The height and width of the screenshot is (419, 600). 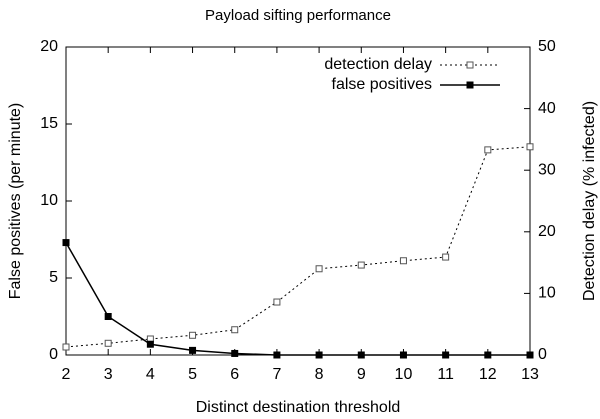 What do you see at coordinates (298, 407) in the screenshot?
I see `x-axis-label: Distinct destination threshold` at bounding box center [298, 407].